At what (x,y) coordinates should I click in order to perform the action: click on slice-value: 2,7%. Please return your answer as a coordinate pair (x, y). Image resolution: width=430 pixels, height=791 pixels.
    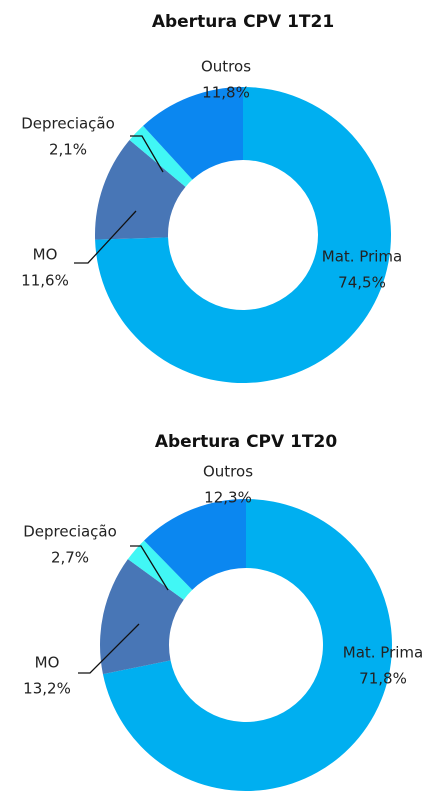
    Looking at the image, I should click on (70, 558).